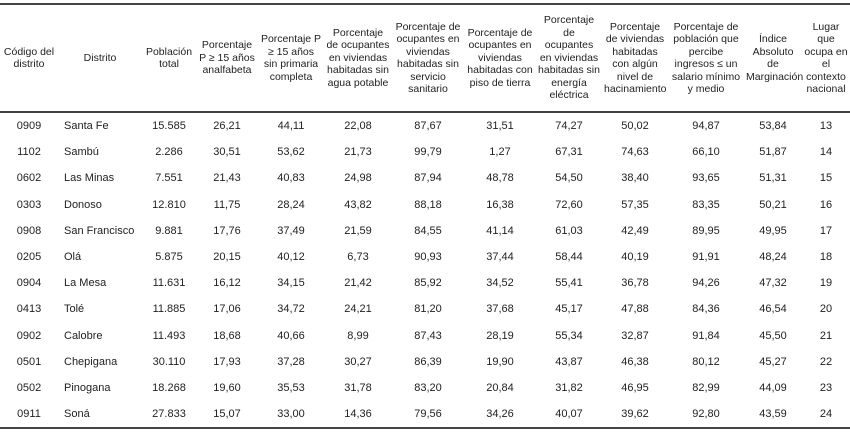 This screenshot has width=850, height=439. What do you see at coordinates (358, 283) in the screenshot?
I see `table-cell: 21,42` at bounding box center [358, 283].